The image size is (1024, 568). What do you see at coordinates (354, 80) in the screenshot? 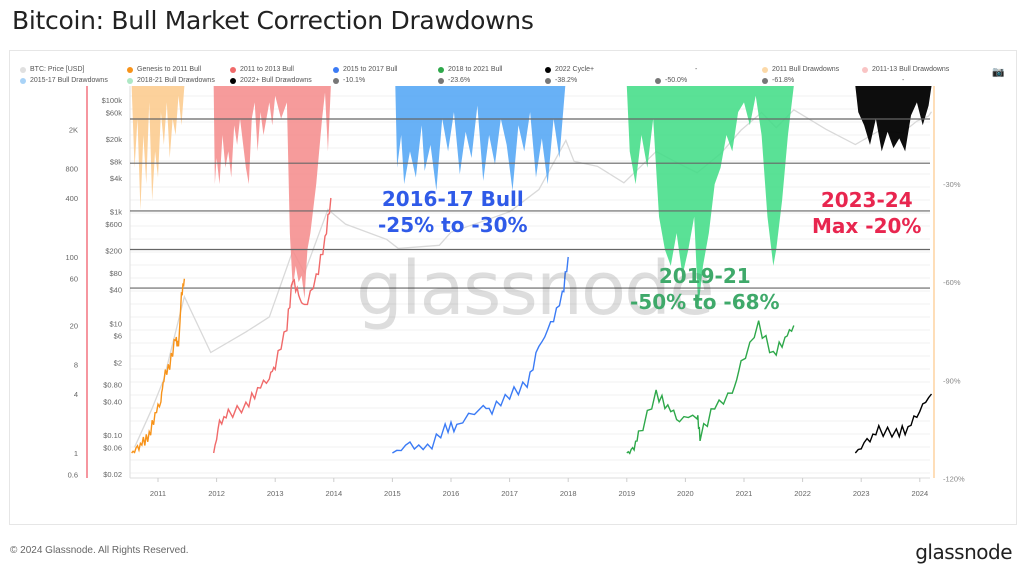
I see `legend-label: -10.1%` at bounding box center [354, 80].